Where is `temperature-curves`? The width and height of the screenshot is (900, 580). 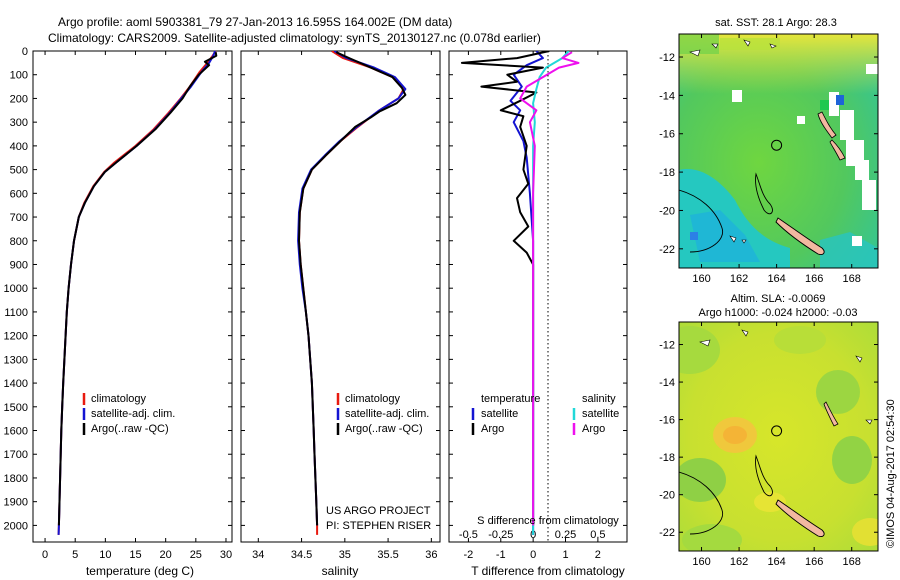
temperature-curves is located at coordinates (137, 293).